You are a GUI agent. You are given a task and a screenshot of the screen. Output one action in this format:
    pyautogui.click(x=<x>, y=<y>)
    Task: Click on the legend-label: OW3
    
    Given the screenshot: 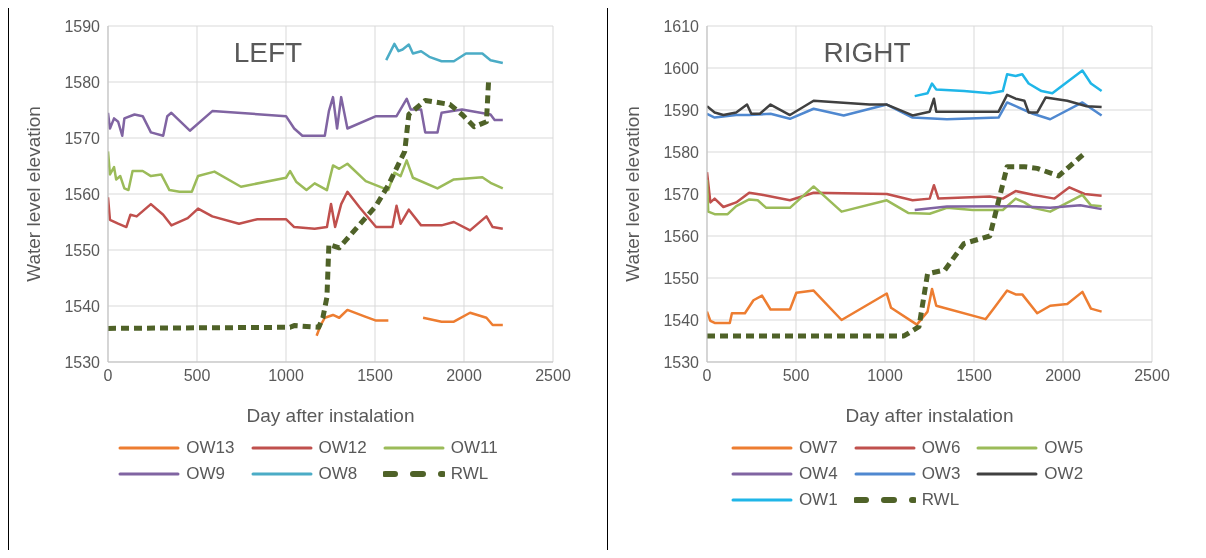 What is the action you would take?
    pyautogui.click(x=941, y=474)
    